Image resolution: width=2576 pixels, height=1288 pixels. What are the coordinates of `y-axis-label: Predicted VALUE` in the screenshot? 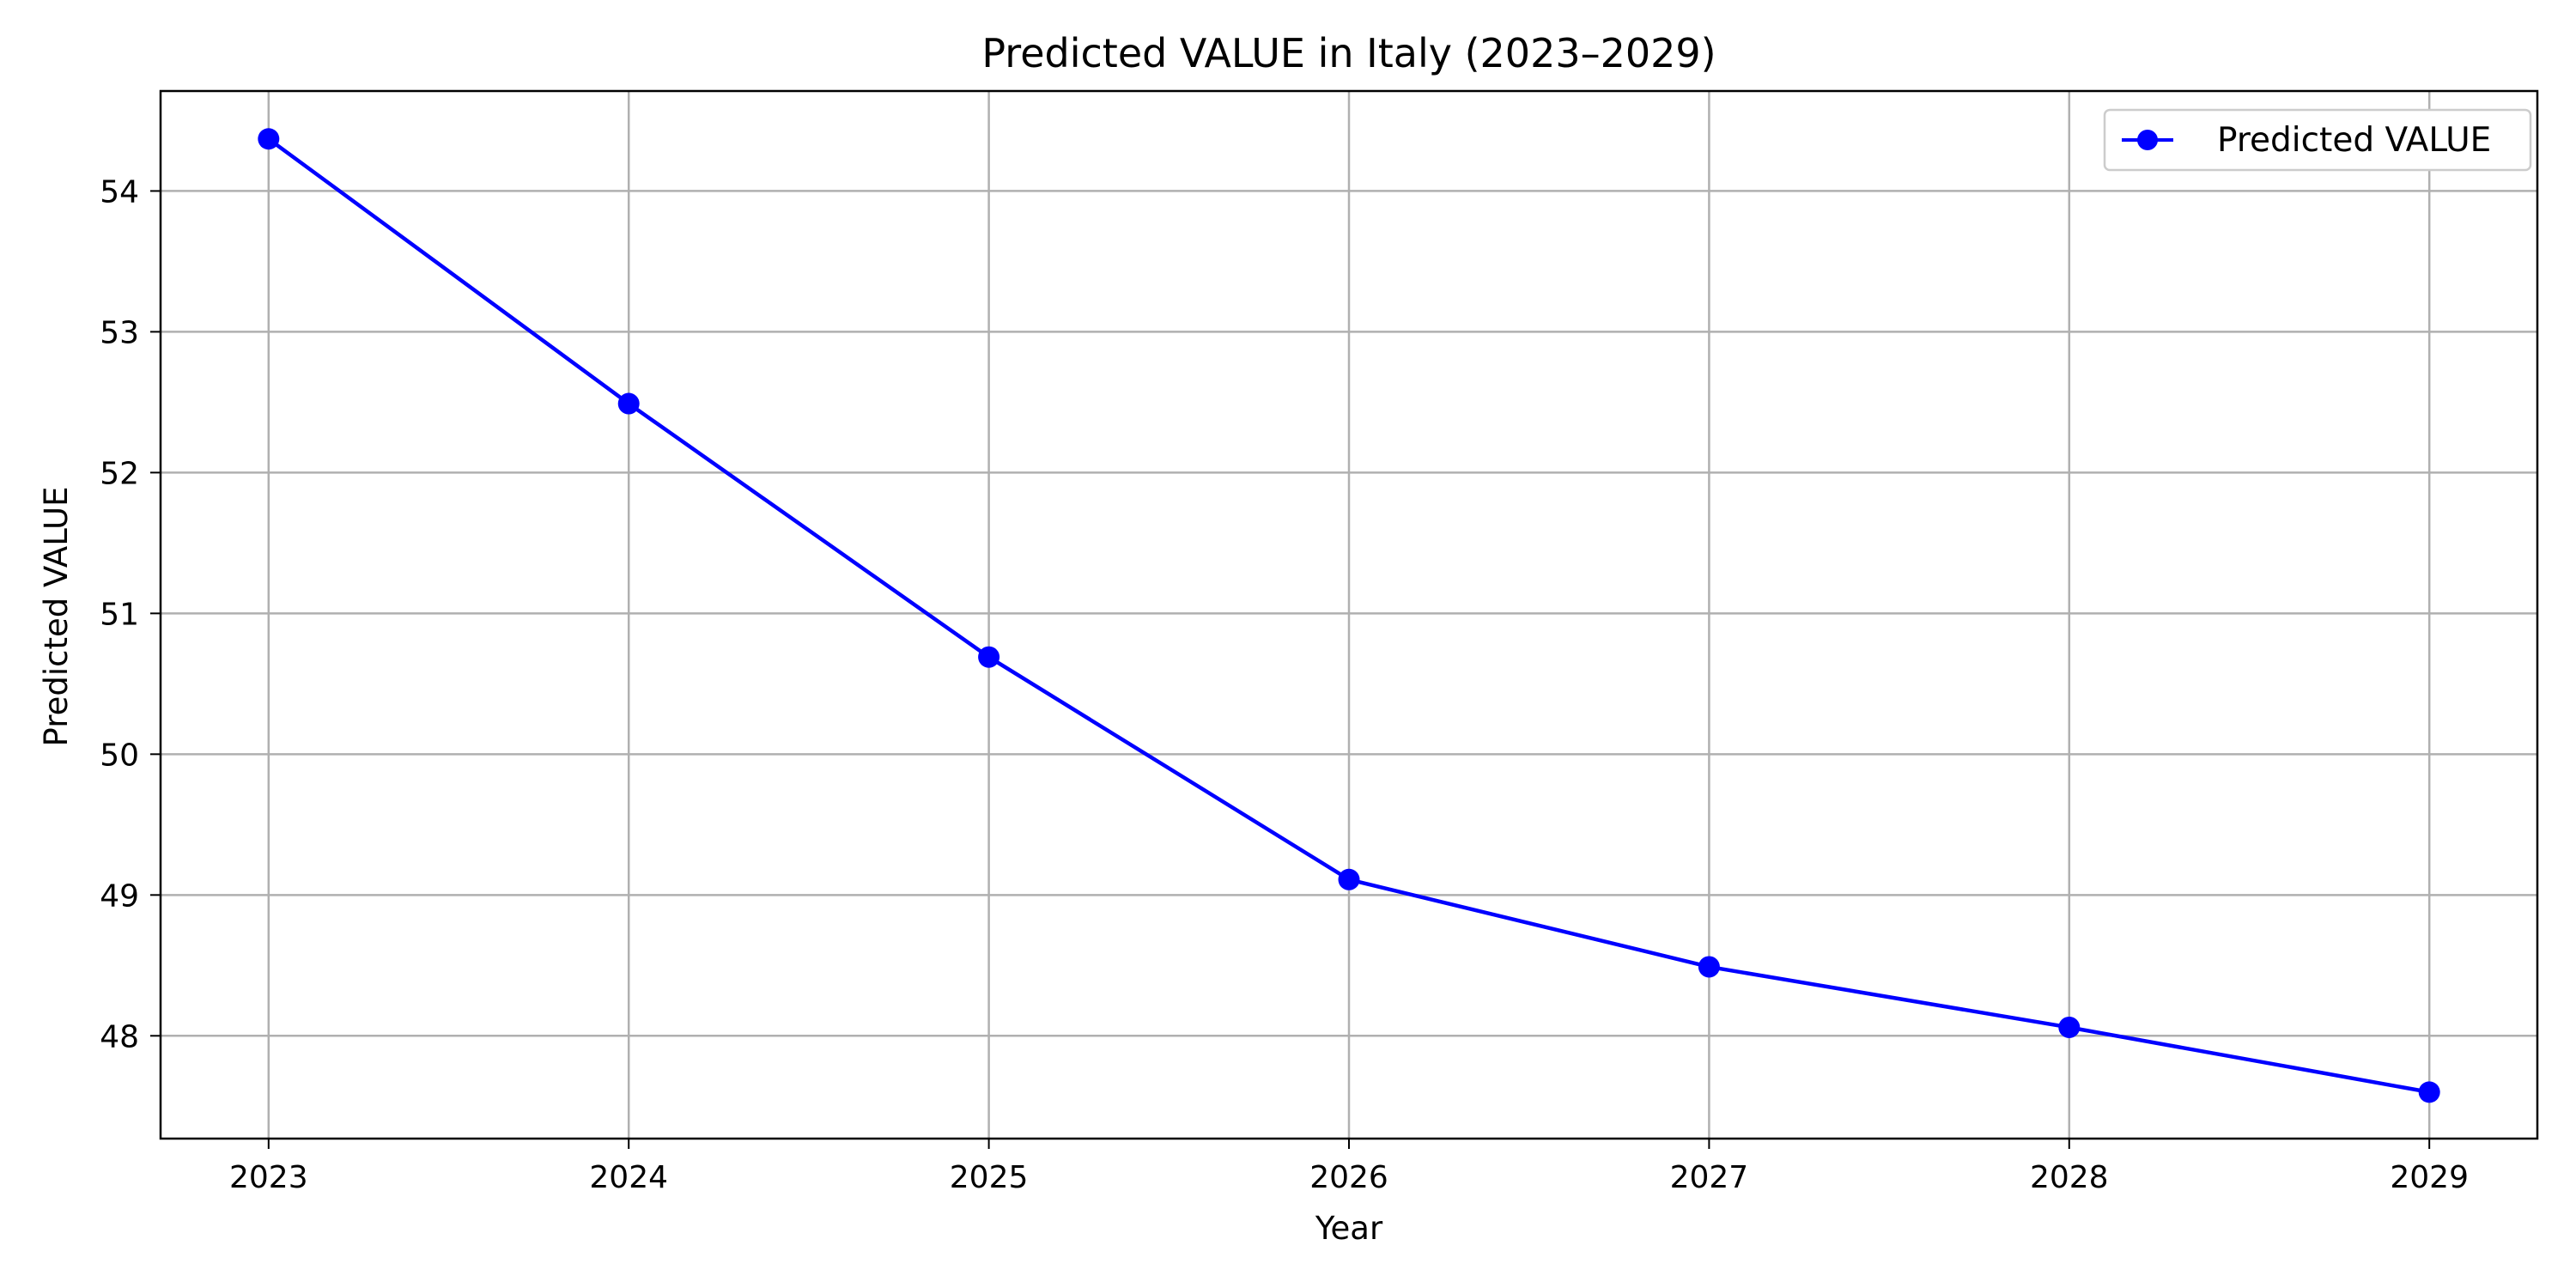 It's located at (56, 617).